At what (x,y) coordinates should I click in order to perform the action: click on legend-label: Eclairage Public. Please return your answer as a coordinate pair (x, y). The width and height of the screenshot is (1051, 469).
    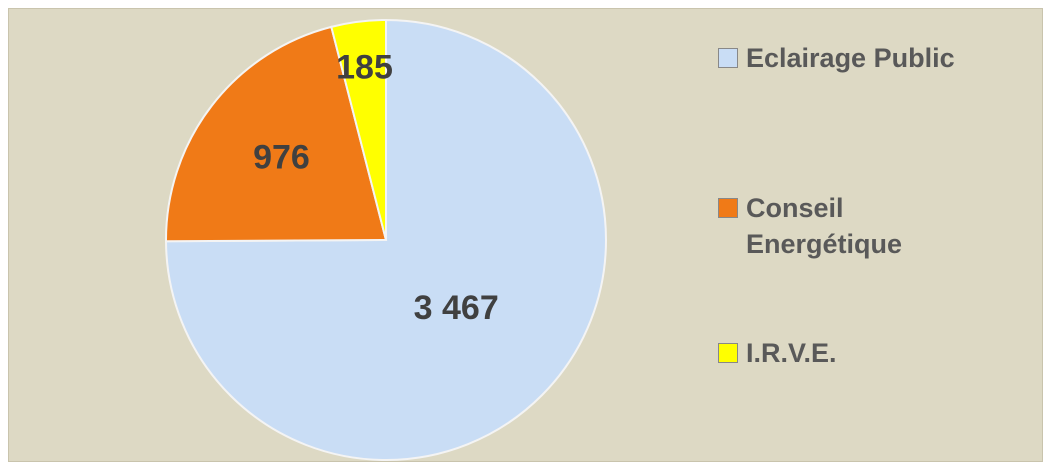
    Looking at the image, I should click on (850, 58).